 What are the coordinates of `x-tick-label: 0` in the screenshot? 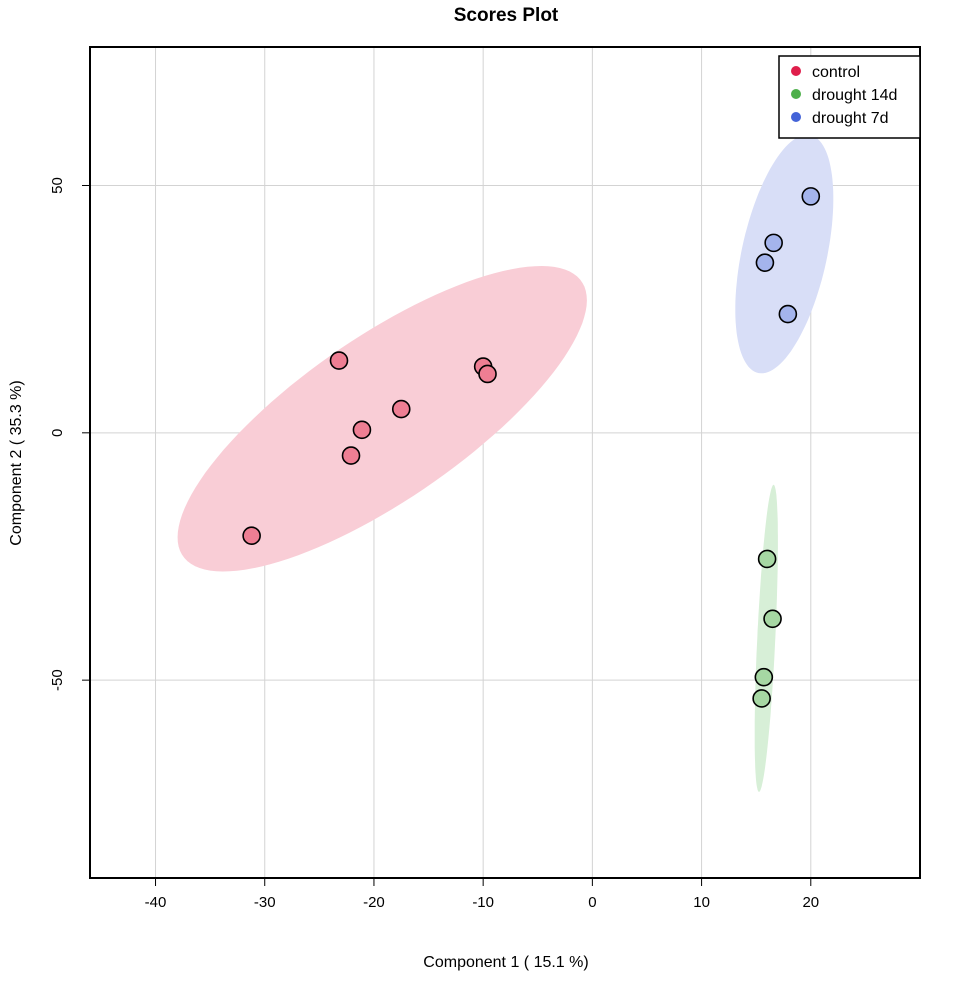 It's located at (592, 902).